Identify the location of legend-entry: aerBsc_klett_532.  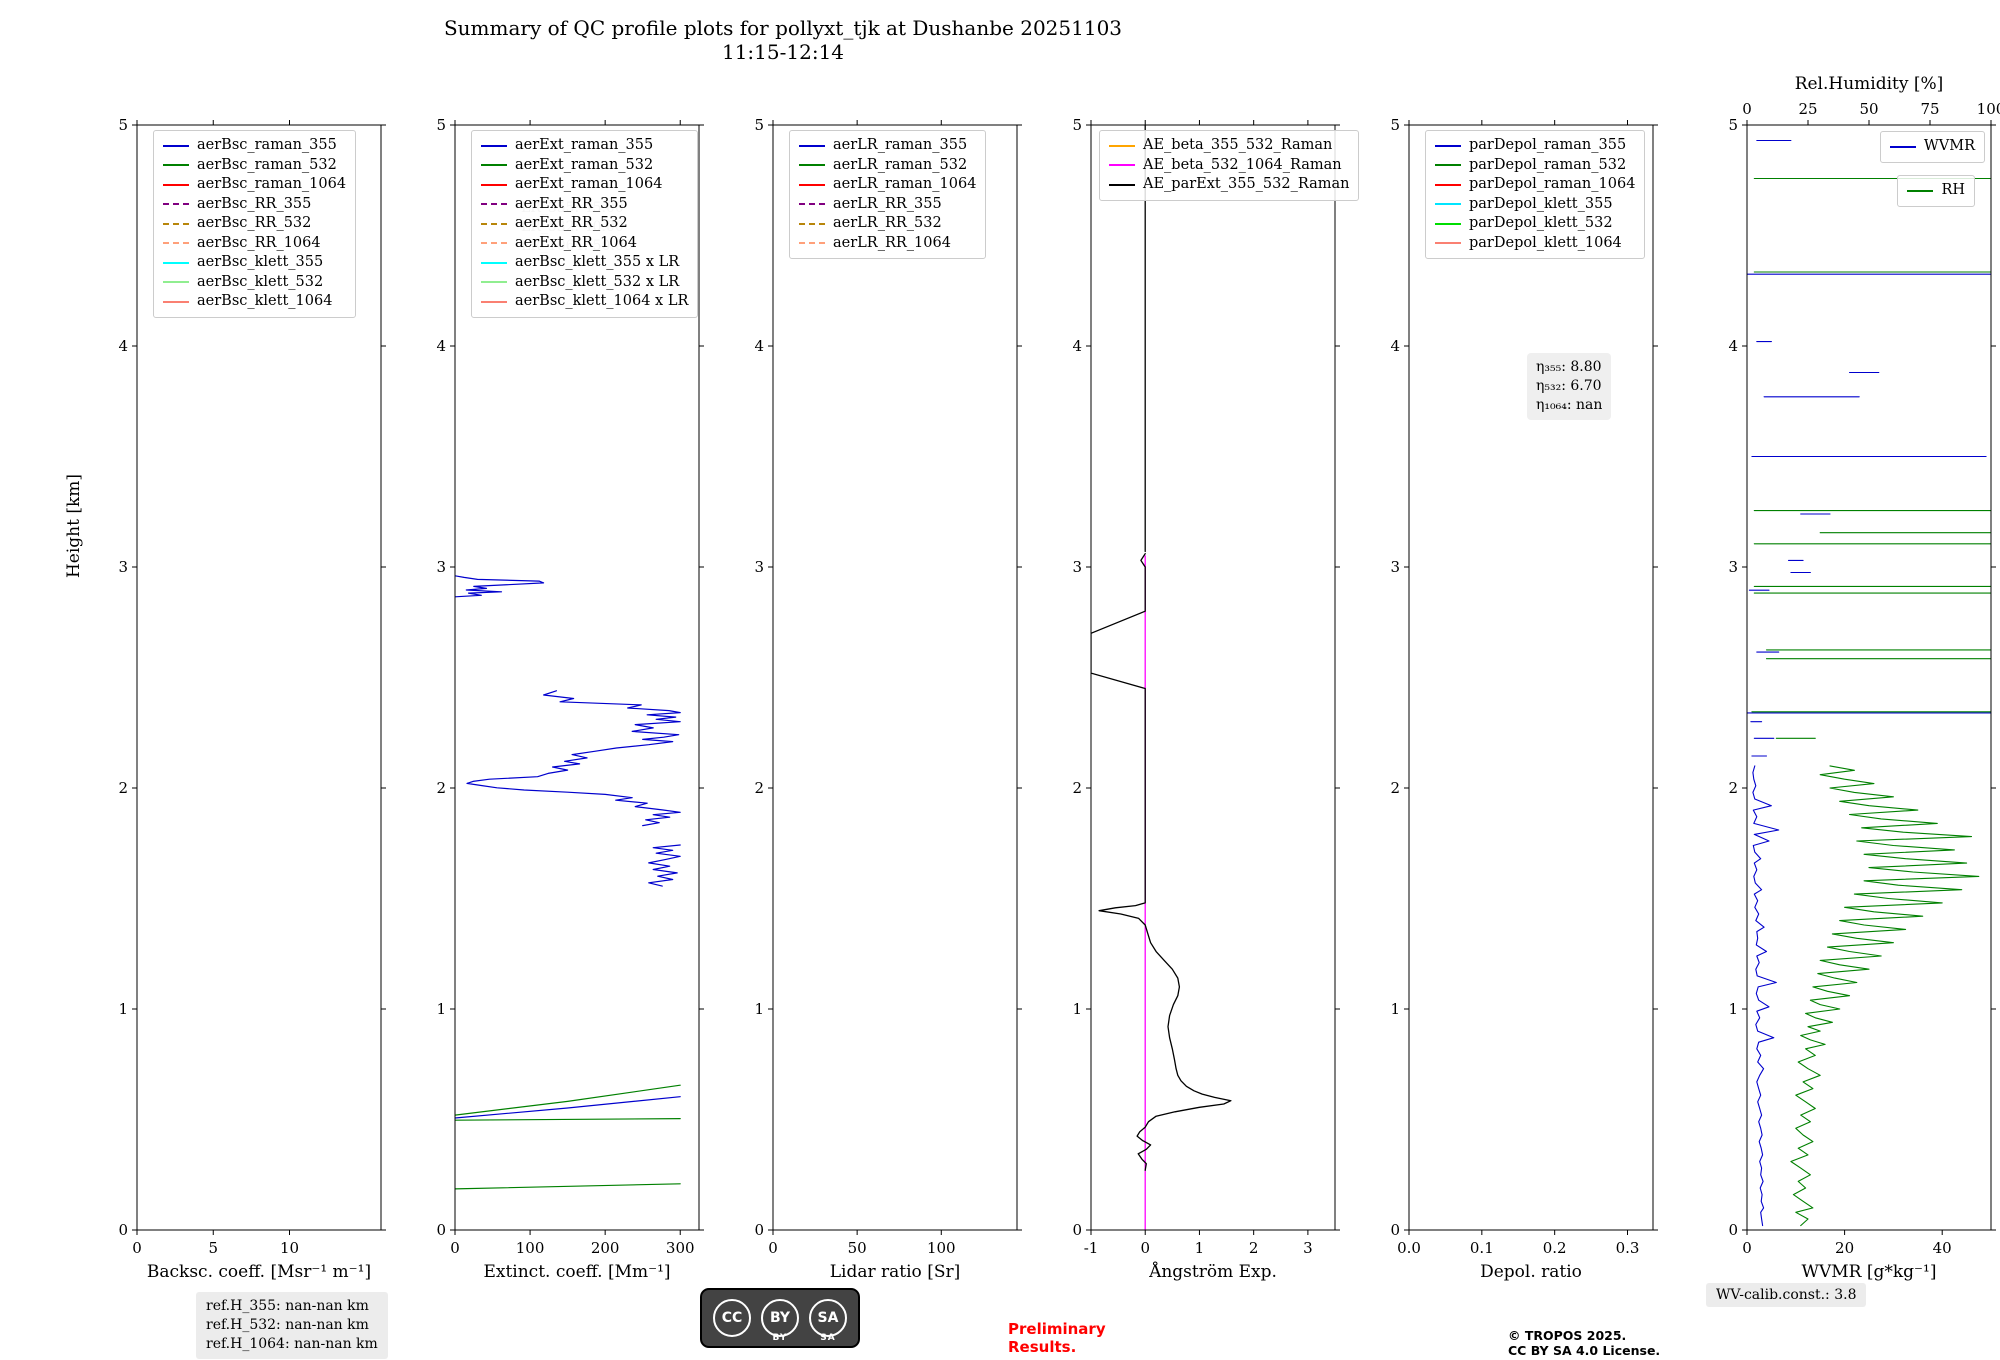
(254, 283).